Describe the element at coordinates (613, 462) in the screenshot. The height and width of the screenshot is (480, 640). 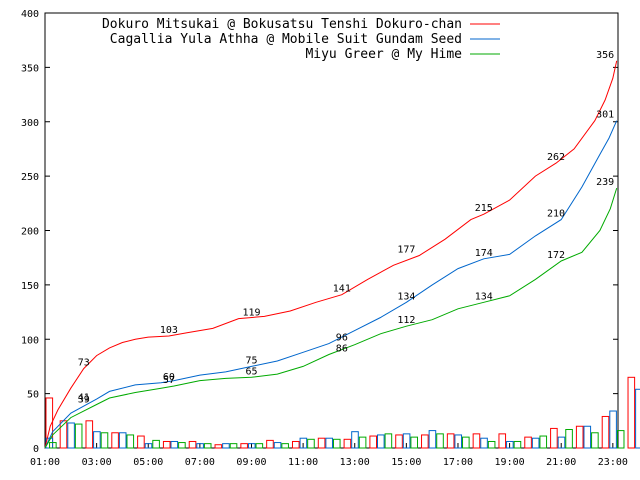
I see `x-tick-label: 23:00` at that location.